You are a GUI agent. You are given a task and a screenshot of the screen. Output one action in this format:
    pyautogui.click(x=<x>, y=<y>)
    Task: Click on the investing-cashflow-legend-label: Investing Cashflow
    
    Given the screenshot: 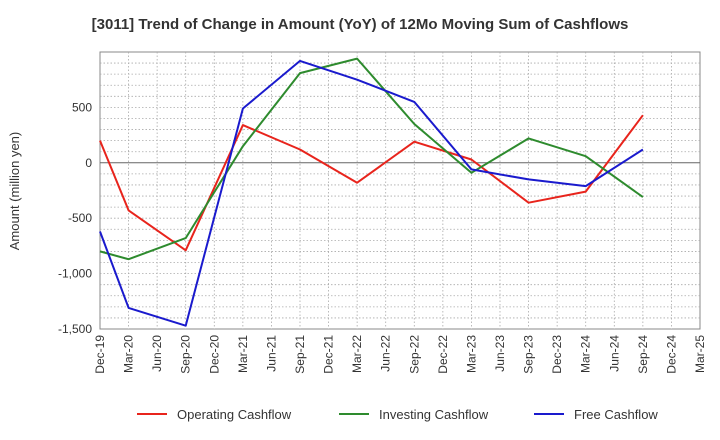 What is the action you would take?
    pyautogui.click(x=434, y=414)
    